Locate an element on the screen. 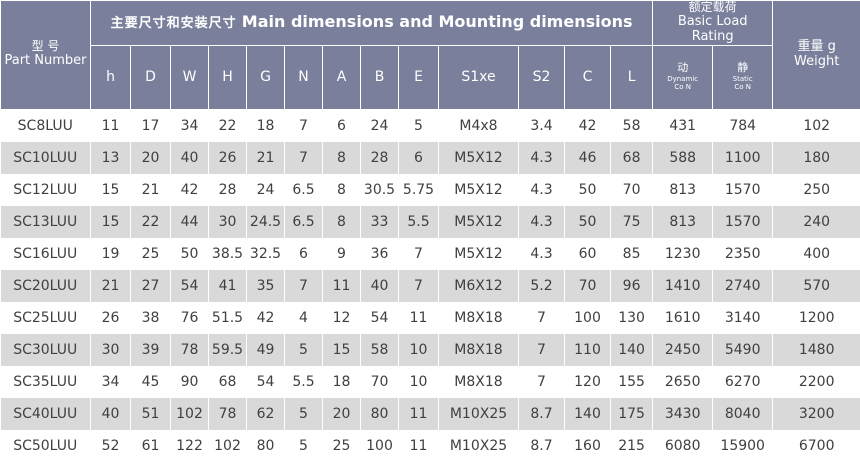 This screenshot has height=462, width=860. table-cell: 4.3 is located at coordinates (542, 190).